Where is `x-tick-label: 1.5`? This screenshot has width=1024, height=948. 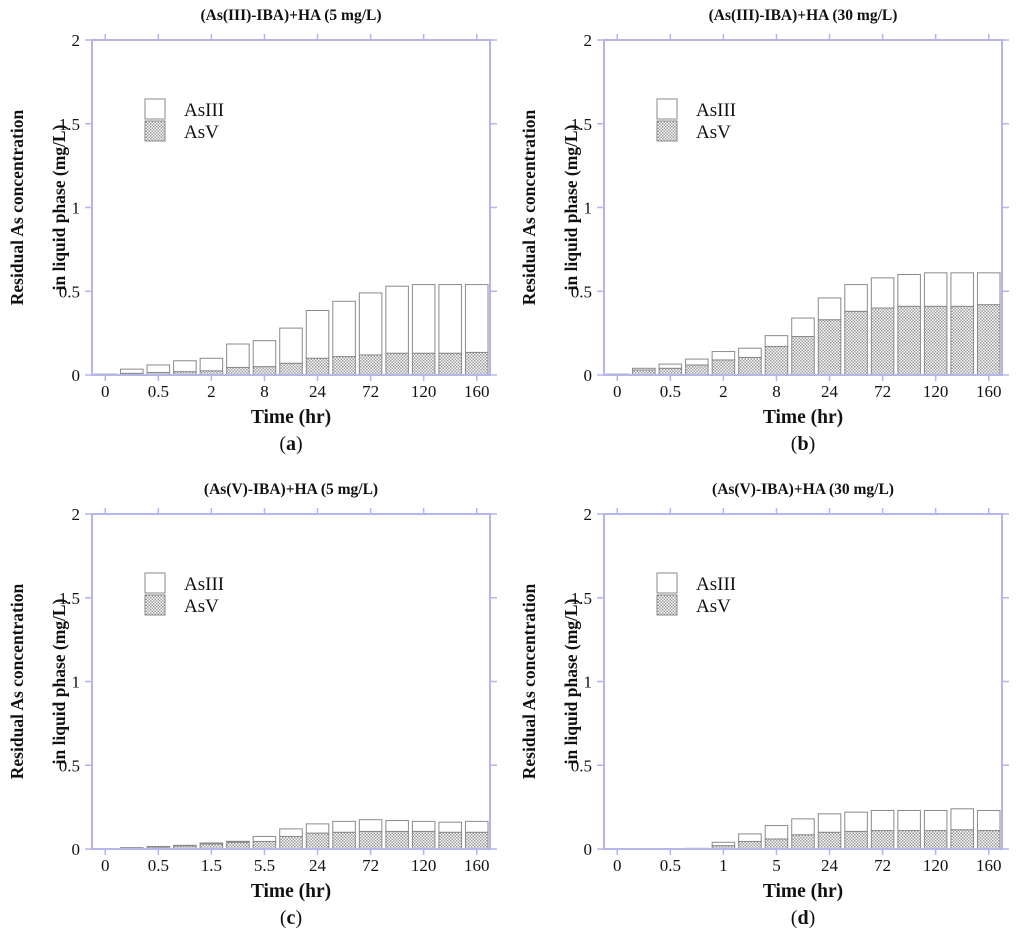 x-tick-label: 1.5 is located at coordinates (211, 865).